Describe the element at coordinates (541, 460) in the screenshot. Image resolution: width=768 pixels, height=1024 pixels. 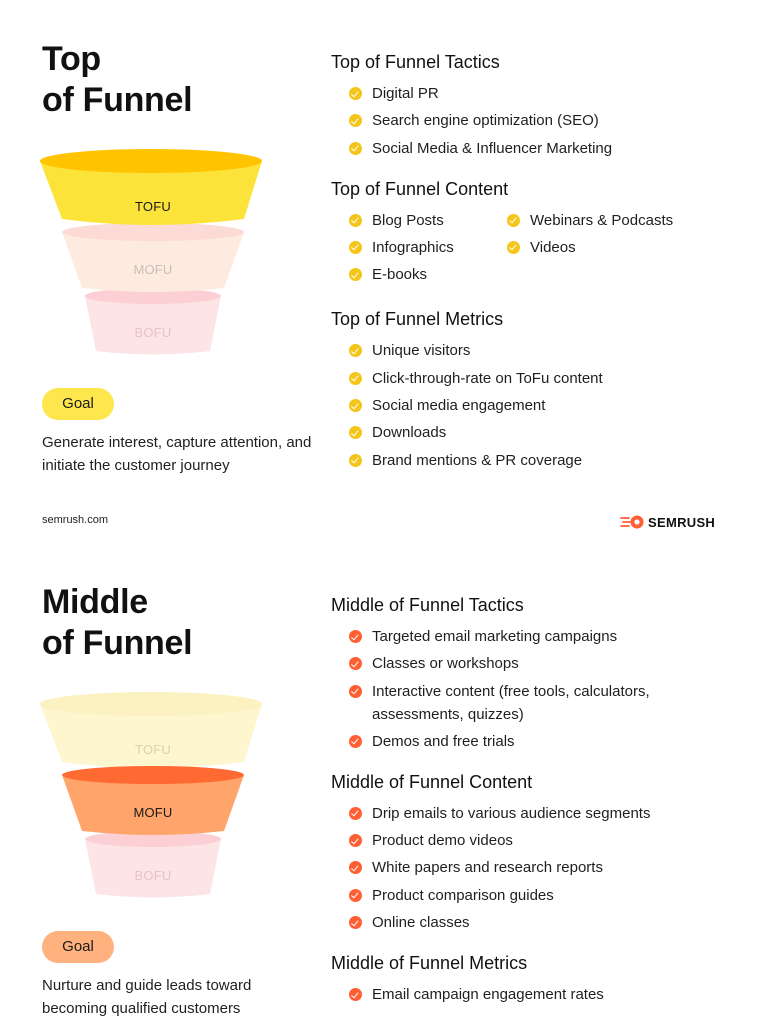
I see `list-item: Brand mentions & PR coverage` at that location.